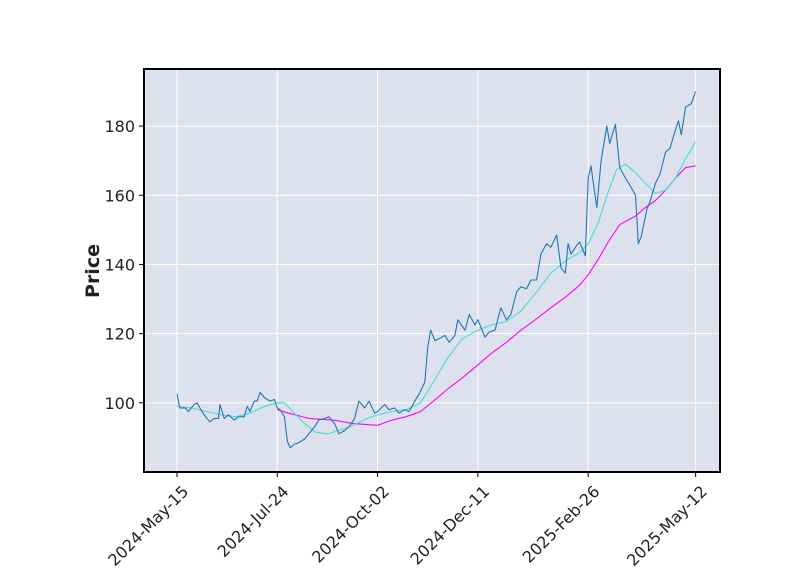 This screenshot has height=575, width=800. What do you see at coordinates (119, 264) in the screenshot?
I see `y-tick-label: 140` at bounding box center [119, 264].